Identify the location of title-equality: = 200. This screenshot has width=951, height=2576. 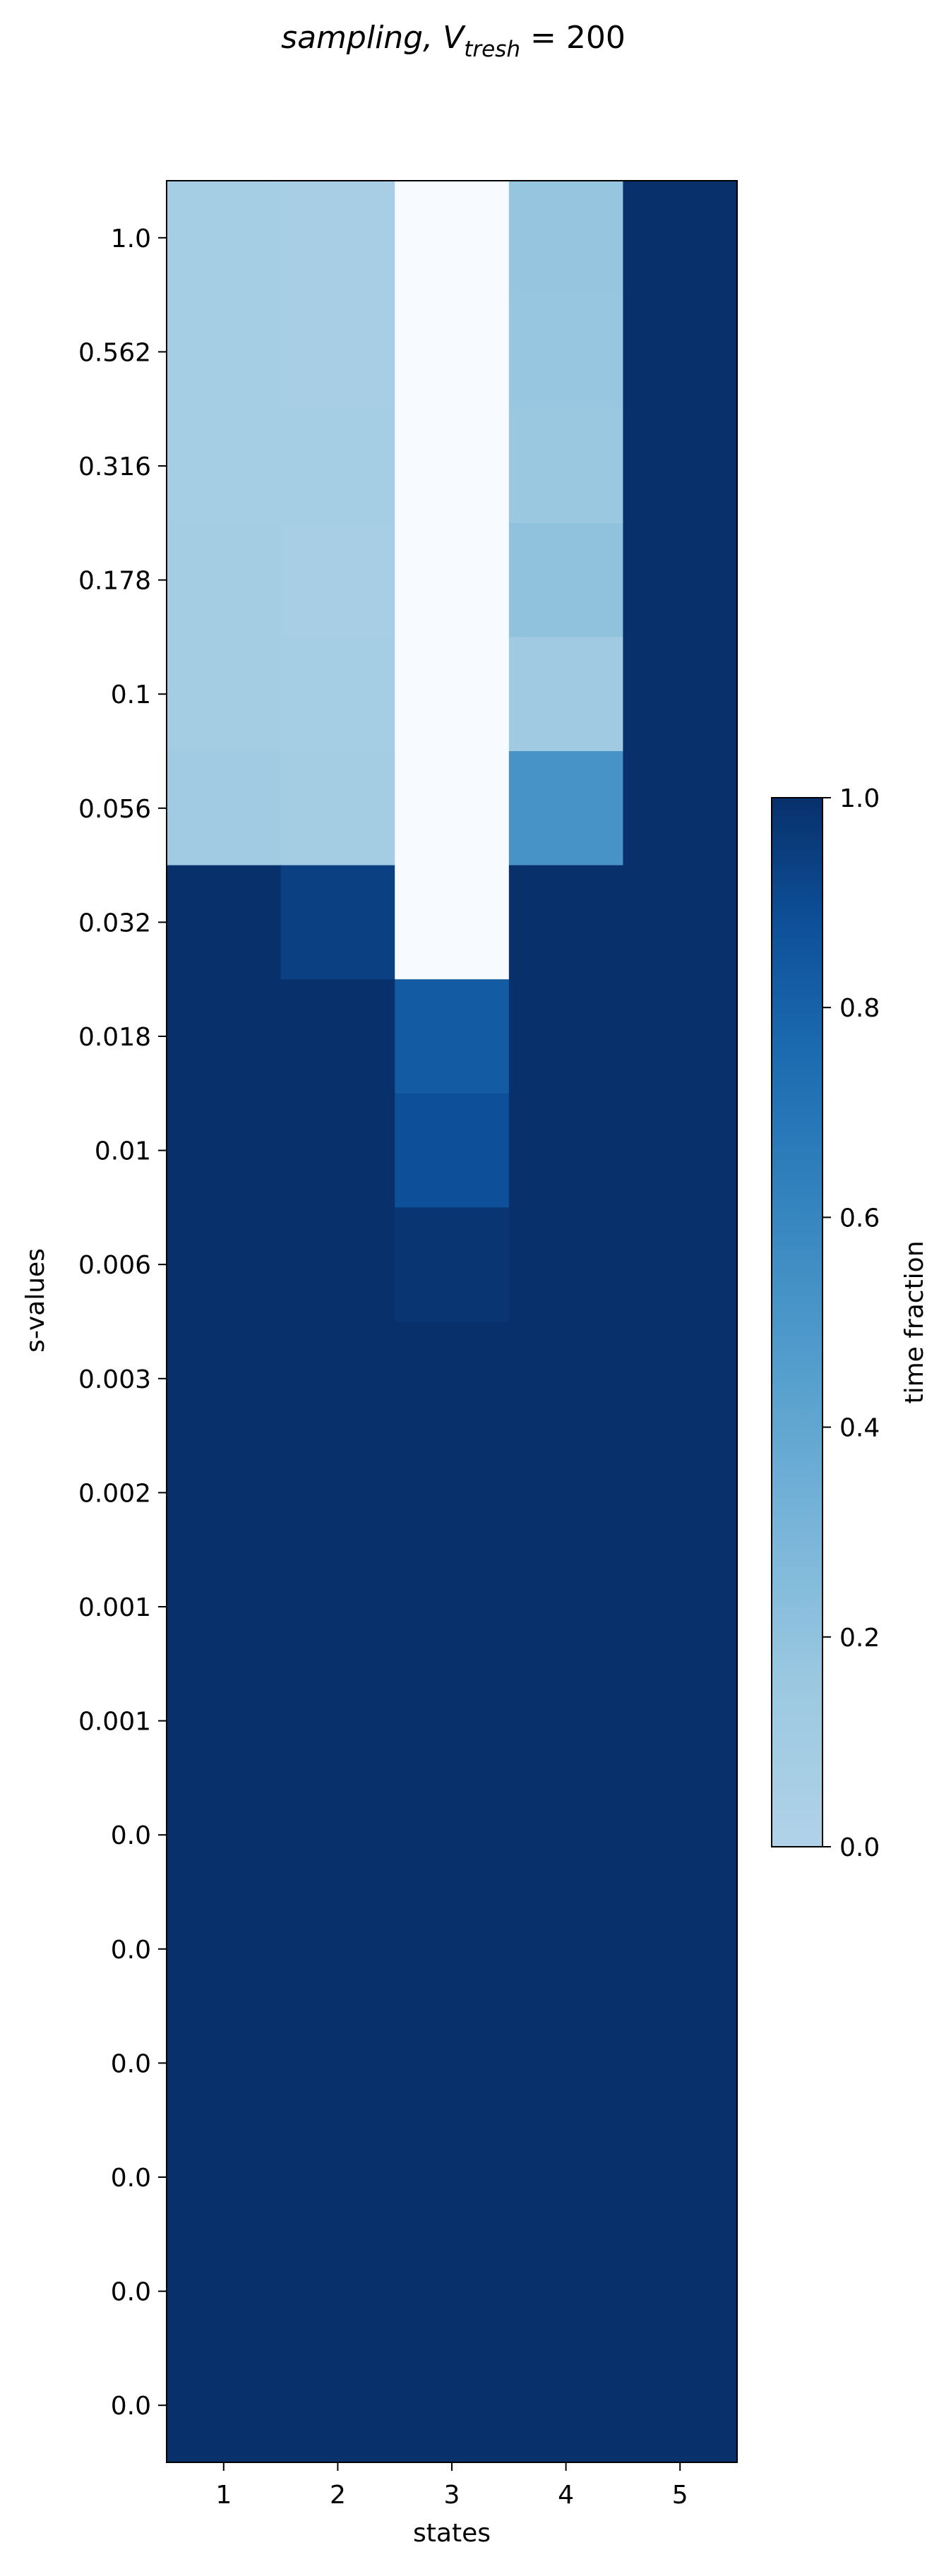
(573, 38).